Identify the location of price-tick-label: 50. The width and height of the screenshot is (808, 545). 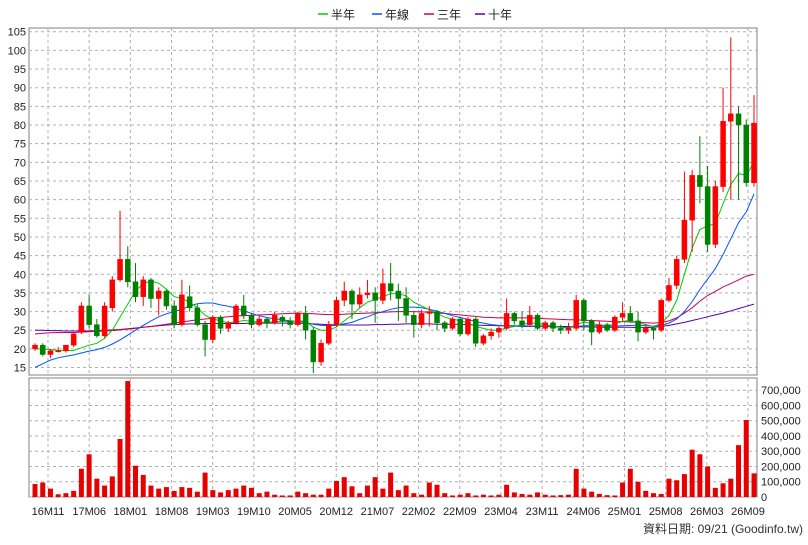
(20, 238).